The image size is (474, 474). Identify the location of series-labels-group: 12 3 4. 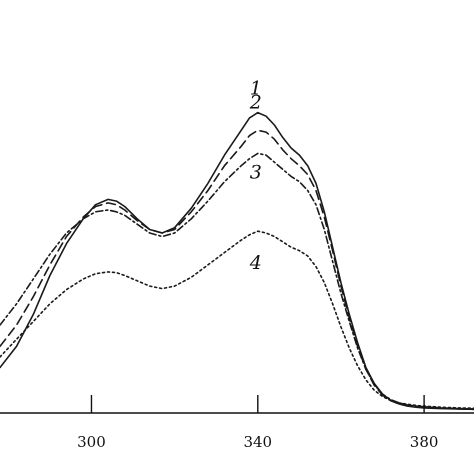
(255, 176).